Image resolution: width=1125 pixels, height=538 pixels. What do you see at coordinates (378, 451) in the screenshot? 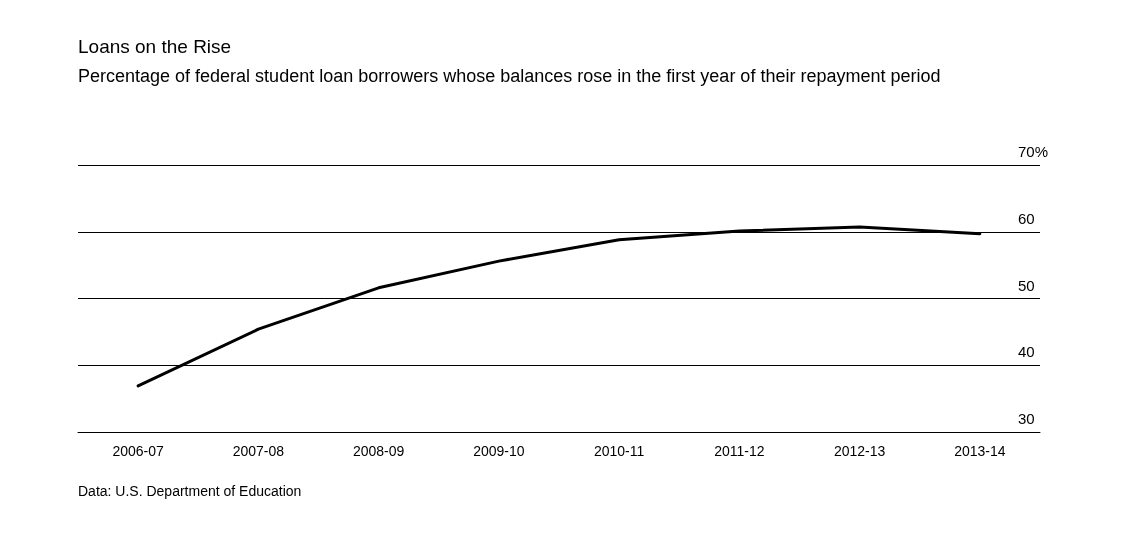
I see `x-tick-label: 2008-09` at bounding box center [378, 451].